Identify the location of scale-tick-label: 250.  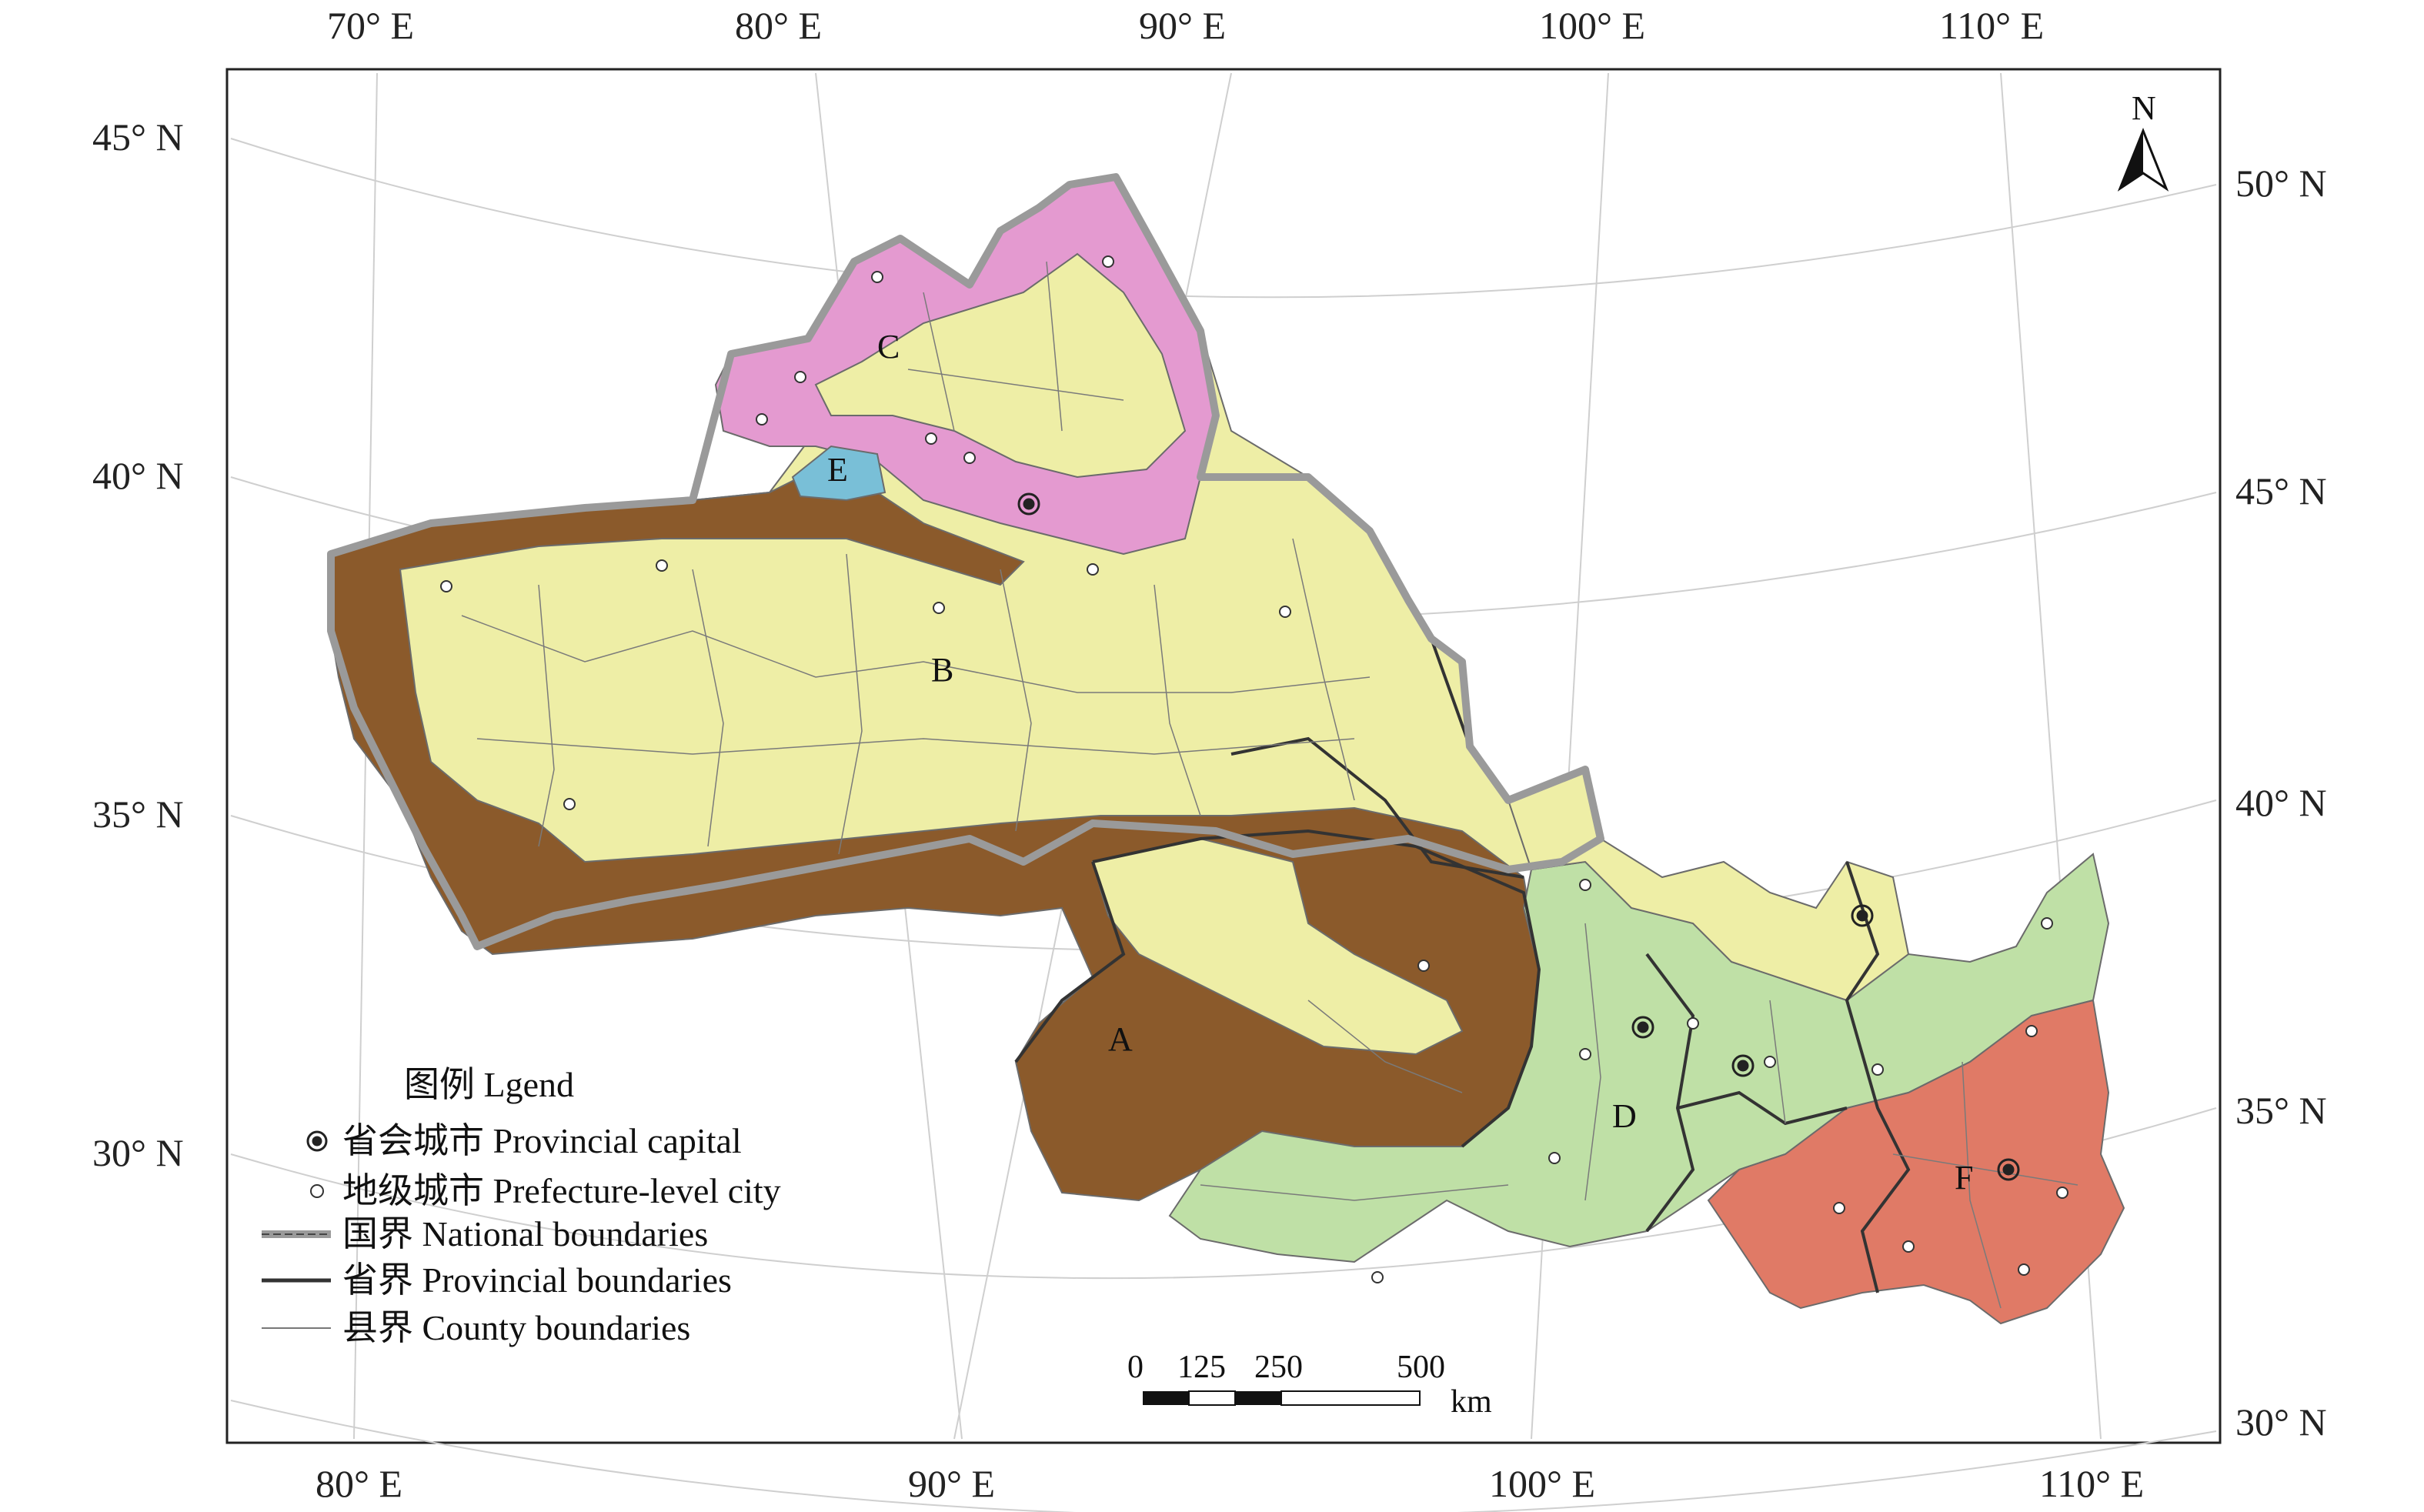
(1278, 1368).